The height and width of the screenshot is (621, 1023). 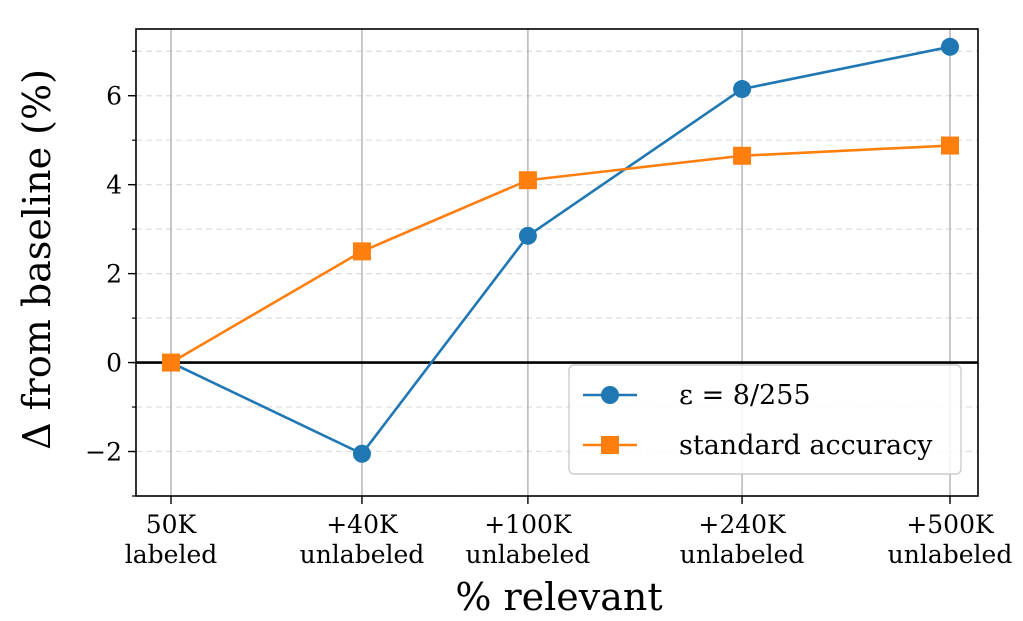 I want to click on legend-item: ε = 8/255, so click(x=697, y=395).